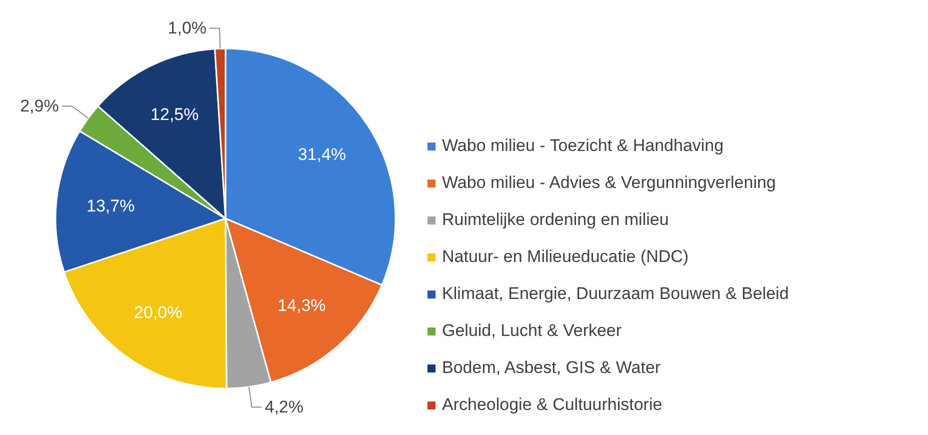 This screenshot has width=928, height=435. I want to click on data-label: 2,9%, so click(39, 106).